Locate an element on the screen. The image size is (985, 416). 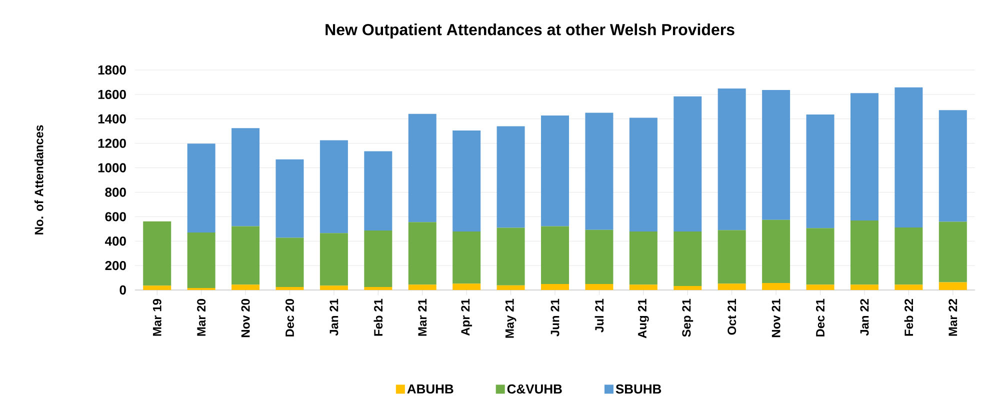
x-tick-label: Mar 21 is located at coordinates (422, 317).